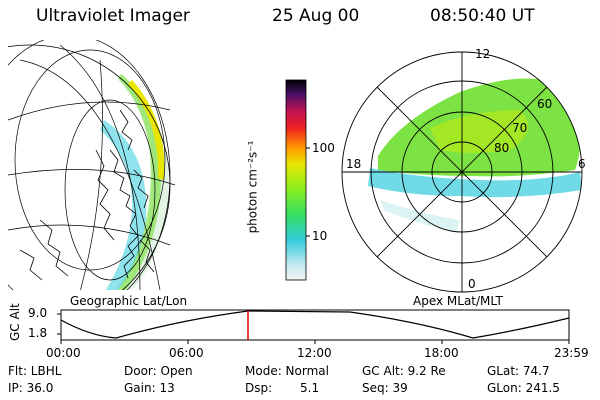 The image size is (600, 400). I want to click on timeline-ticks, so click(313, 328).